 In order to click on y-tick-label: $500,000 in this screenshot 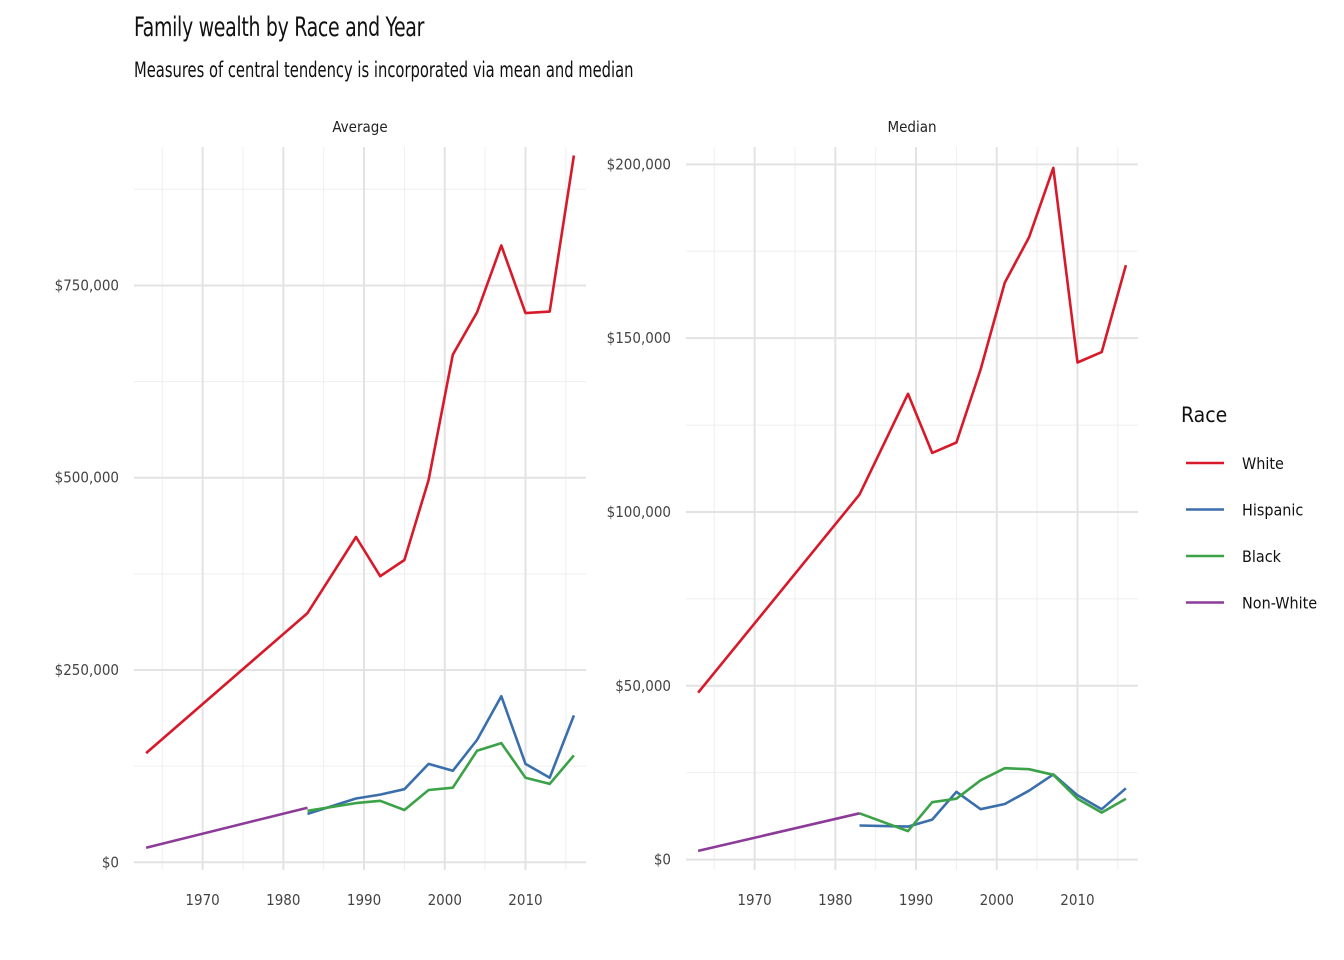, I will do `click(87, 478)`.